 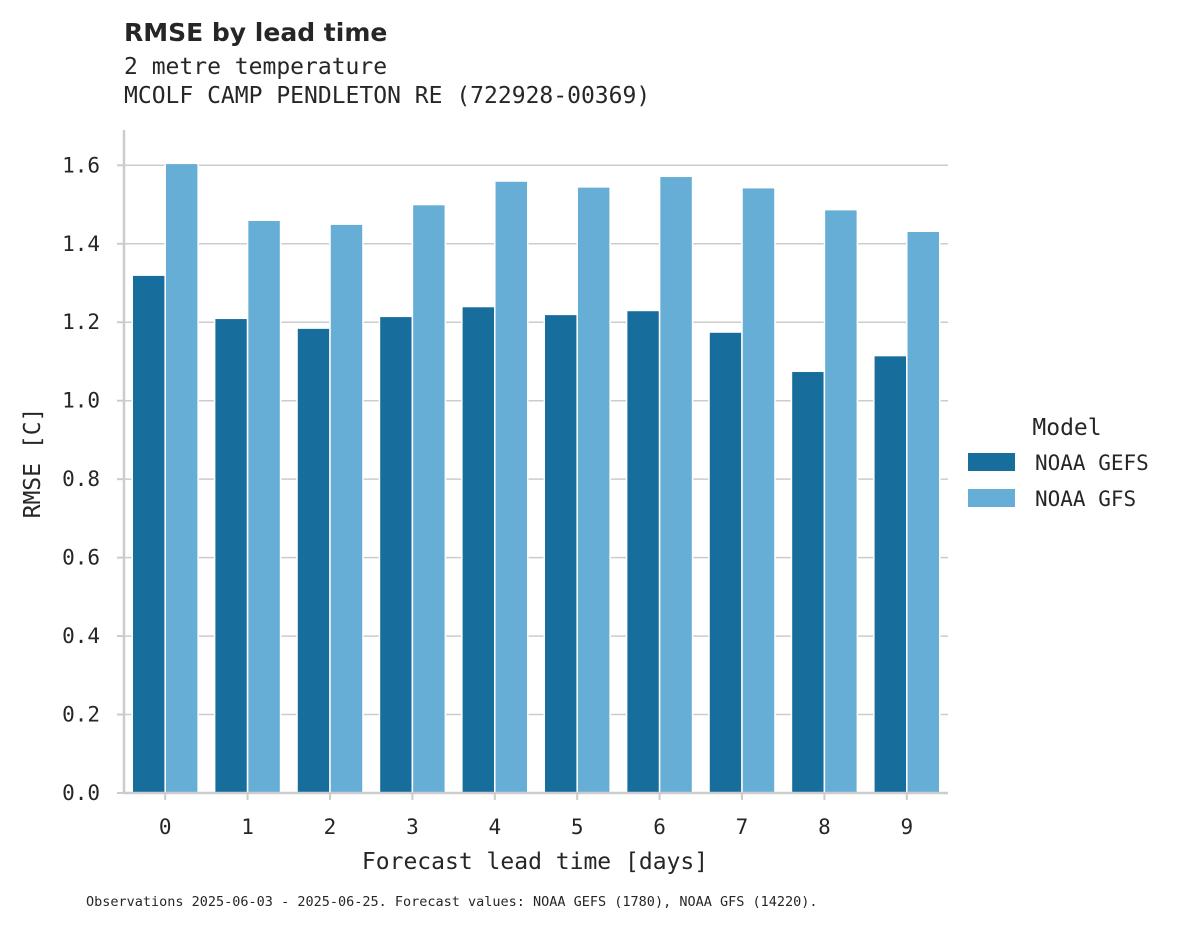 I want to click on legend: Model NOAA GEFS NOAA GFS, so click(x=1058, y=463).